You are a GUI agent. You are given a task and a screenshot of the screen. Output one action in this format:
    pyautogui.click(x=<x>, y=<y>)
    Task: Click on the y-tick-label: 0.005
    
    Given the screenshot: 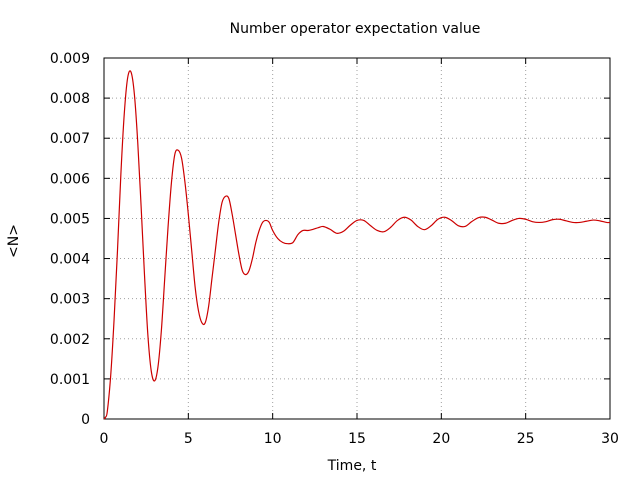 What is the action you would take?
    pyautogui.click(x=70, y=219)
    